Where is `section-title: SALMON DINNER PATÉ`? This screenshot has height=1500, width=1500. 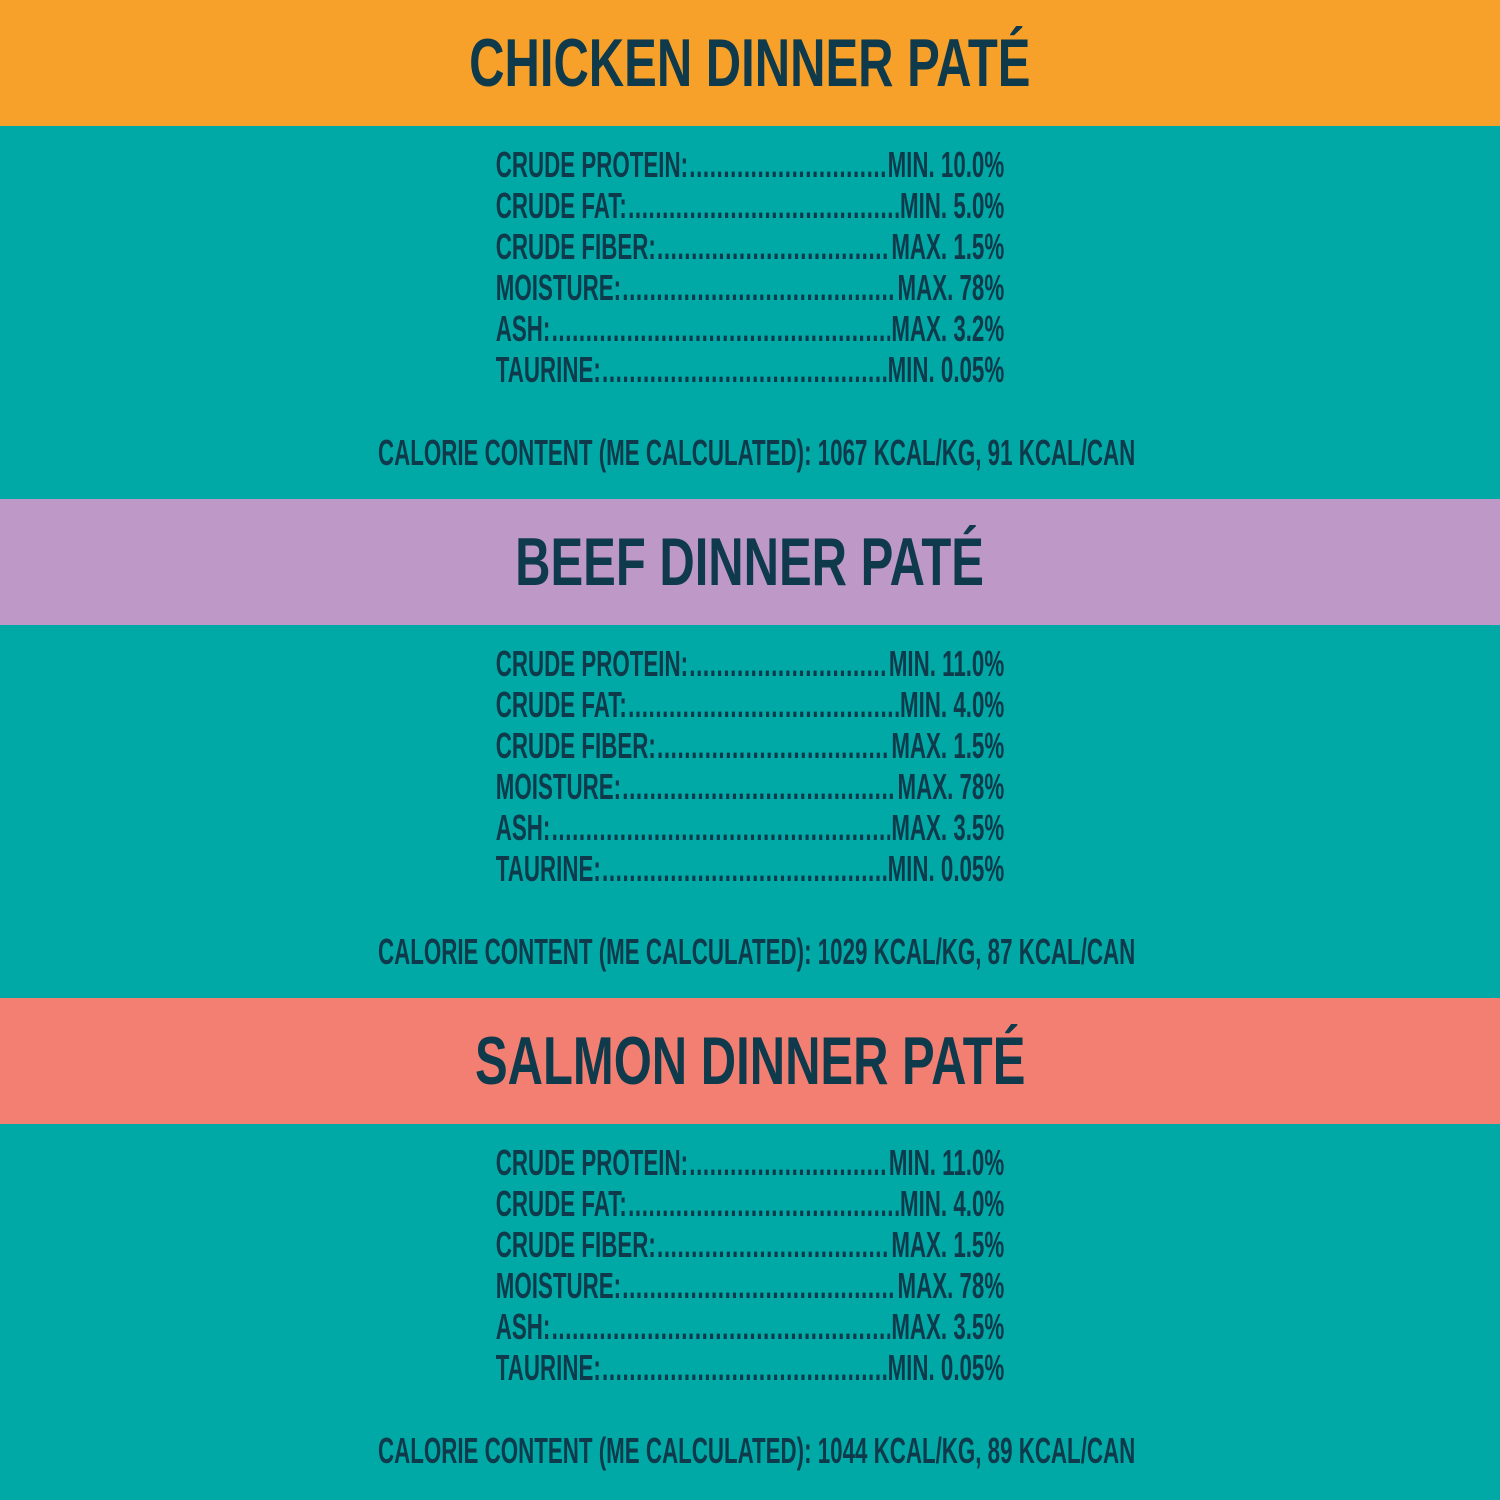
section-title: SALMON DINNER PATÉ is located at coordinates (750, 1061).